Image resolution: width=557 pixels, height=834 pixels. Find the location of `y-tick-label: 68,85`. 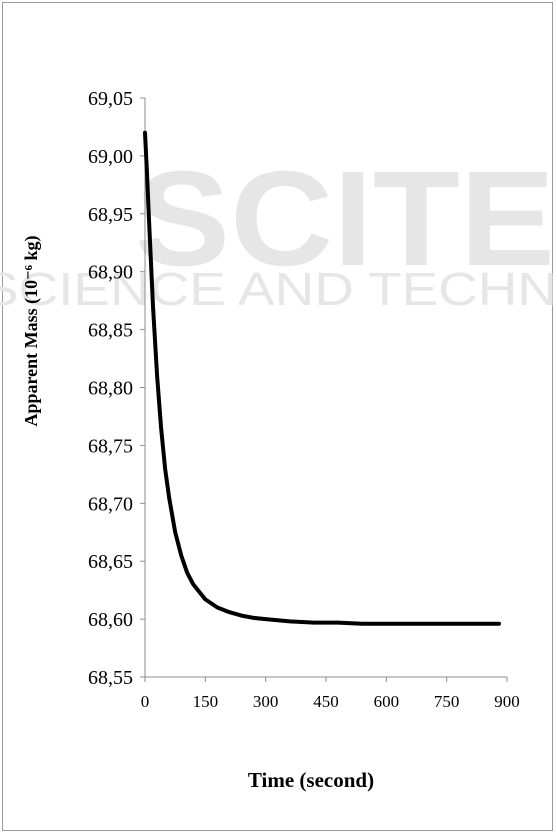

y-tick-label: 68,85 is located at coordinates (110, 331).